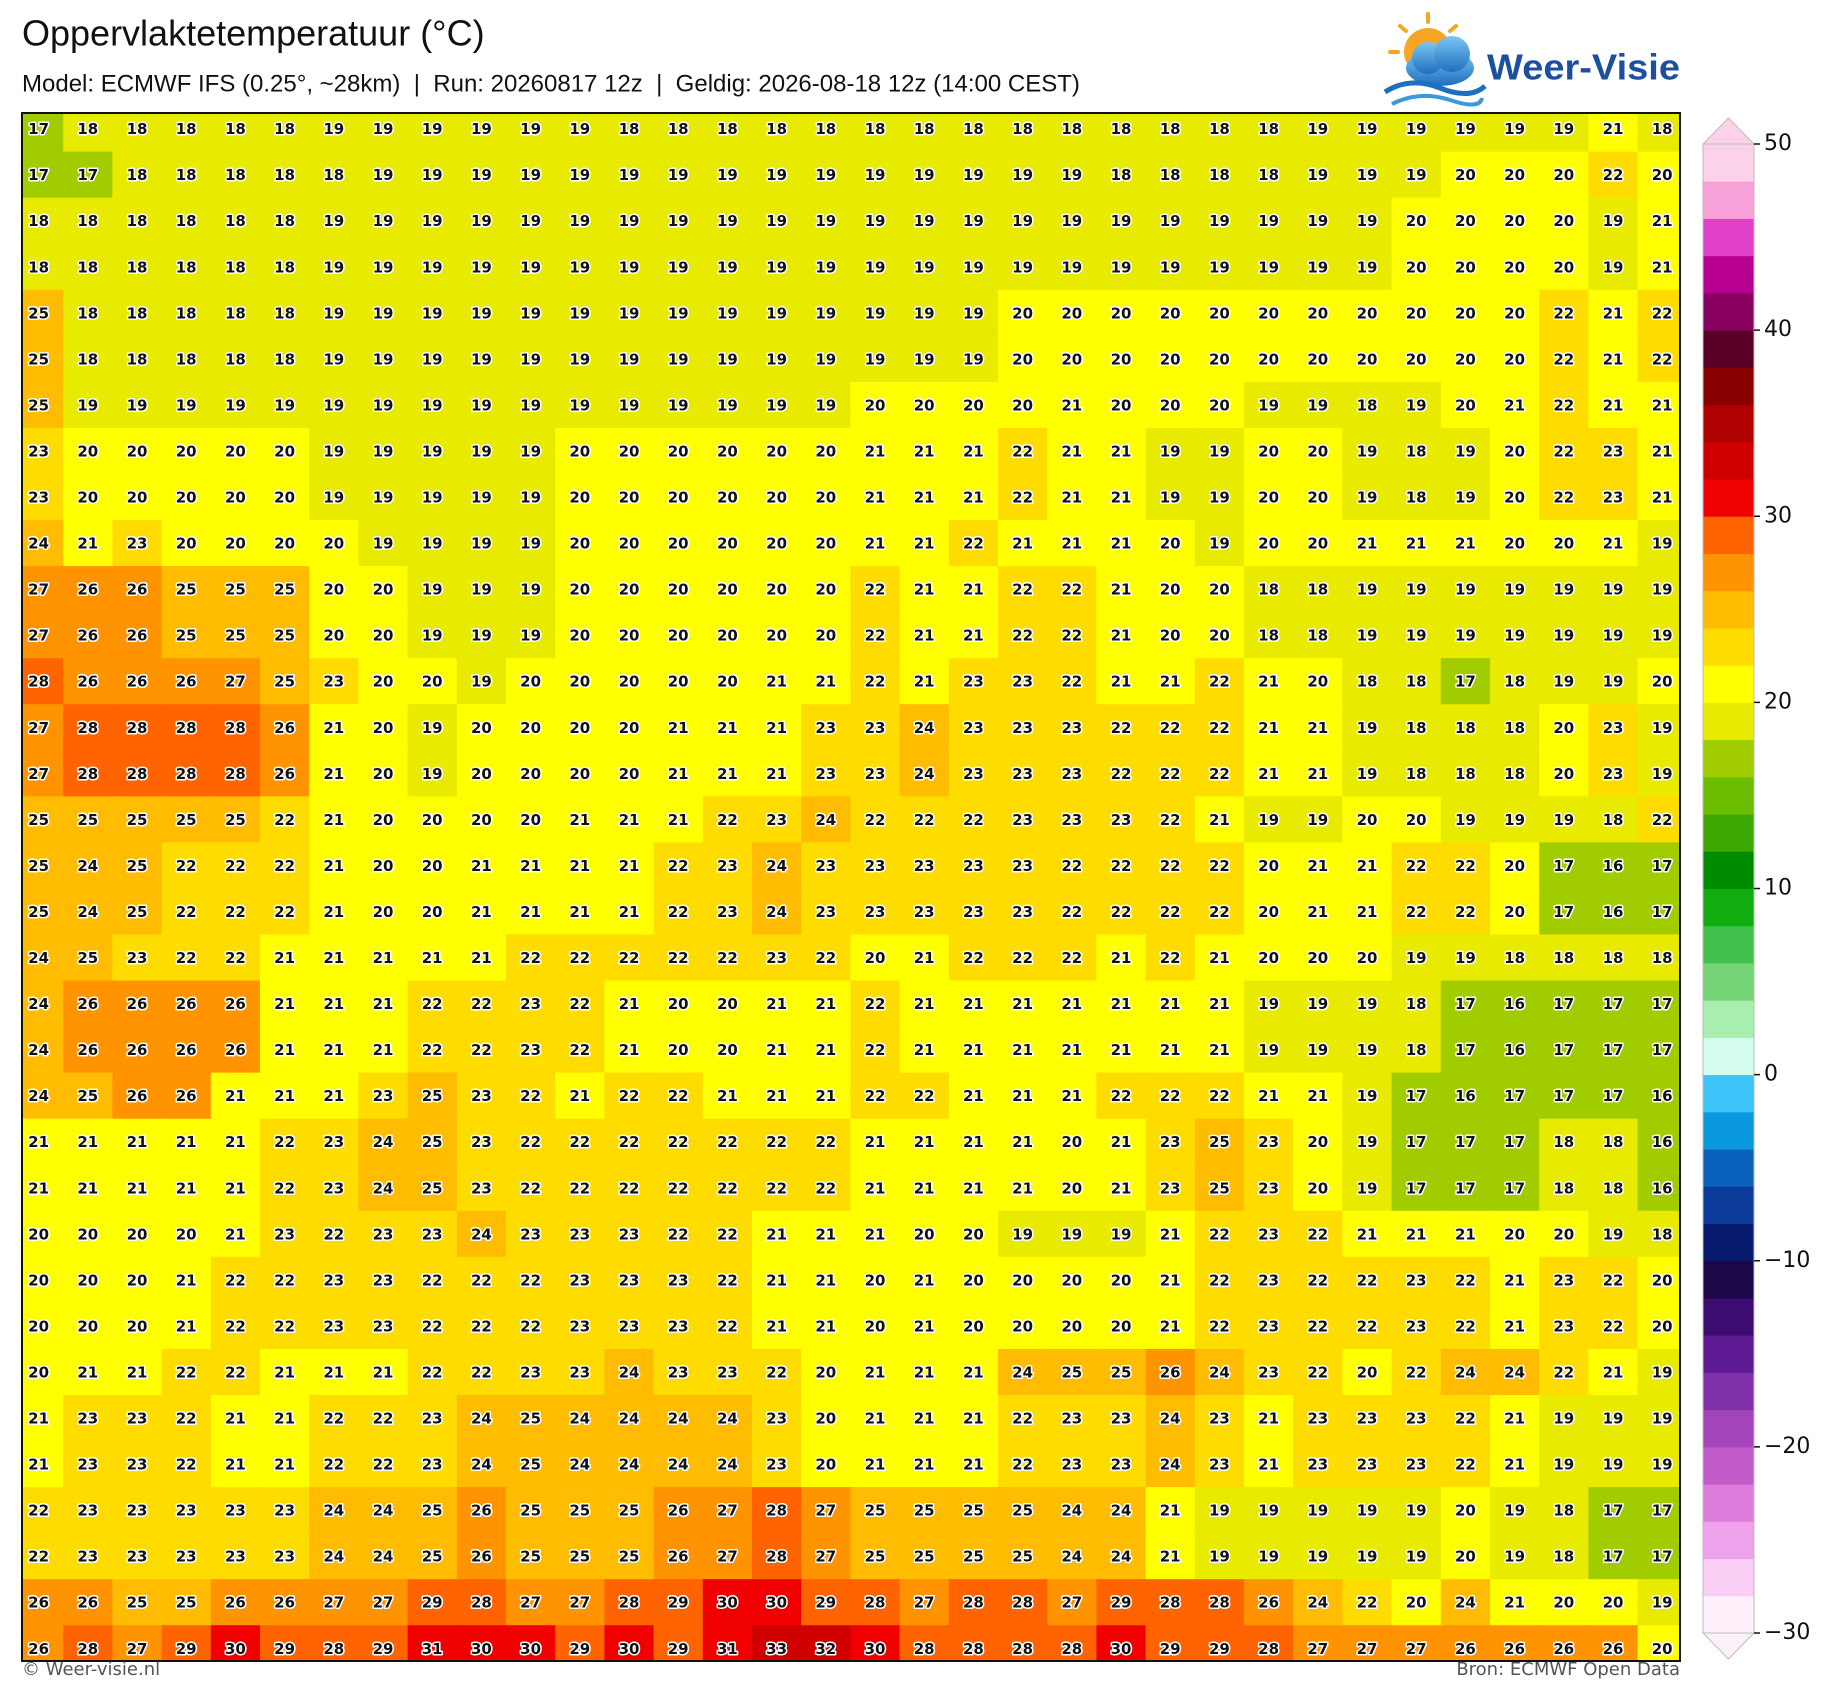 The image size is (1824, 1685). What do you see at coordinates (727, 1603) in the screenshot?
I see `temperature-label: 30` at bounding box center [727, 1603].